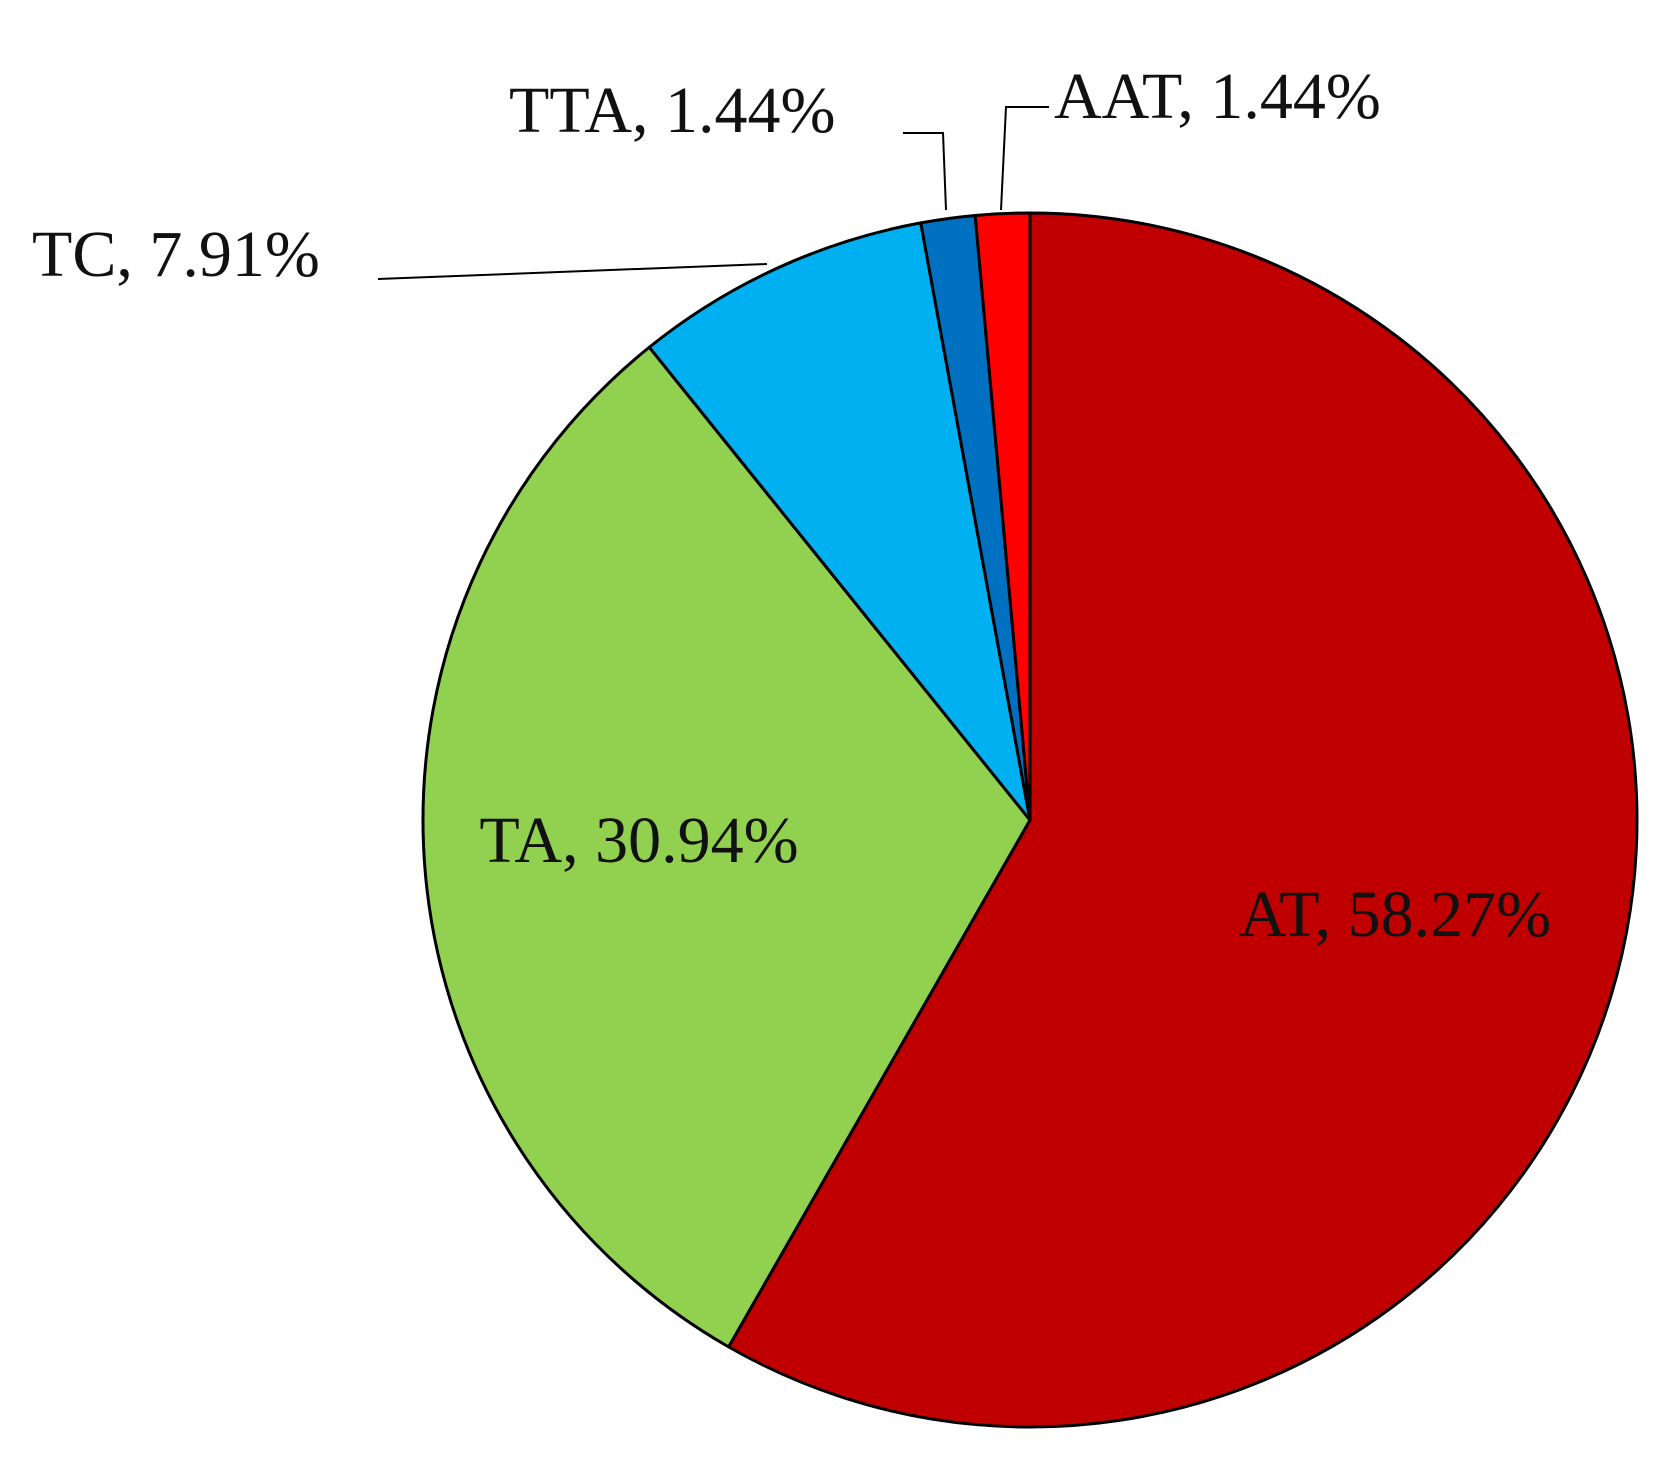 This screenshot has width=1670, height=1468. Describe the element at coordinates (176, 254) in the screenshot. I see `data-label: TC, 7.91%` at that location.